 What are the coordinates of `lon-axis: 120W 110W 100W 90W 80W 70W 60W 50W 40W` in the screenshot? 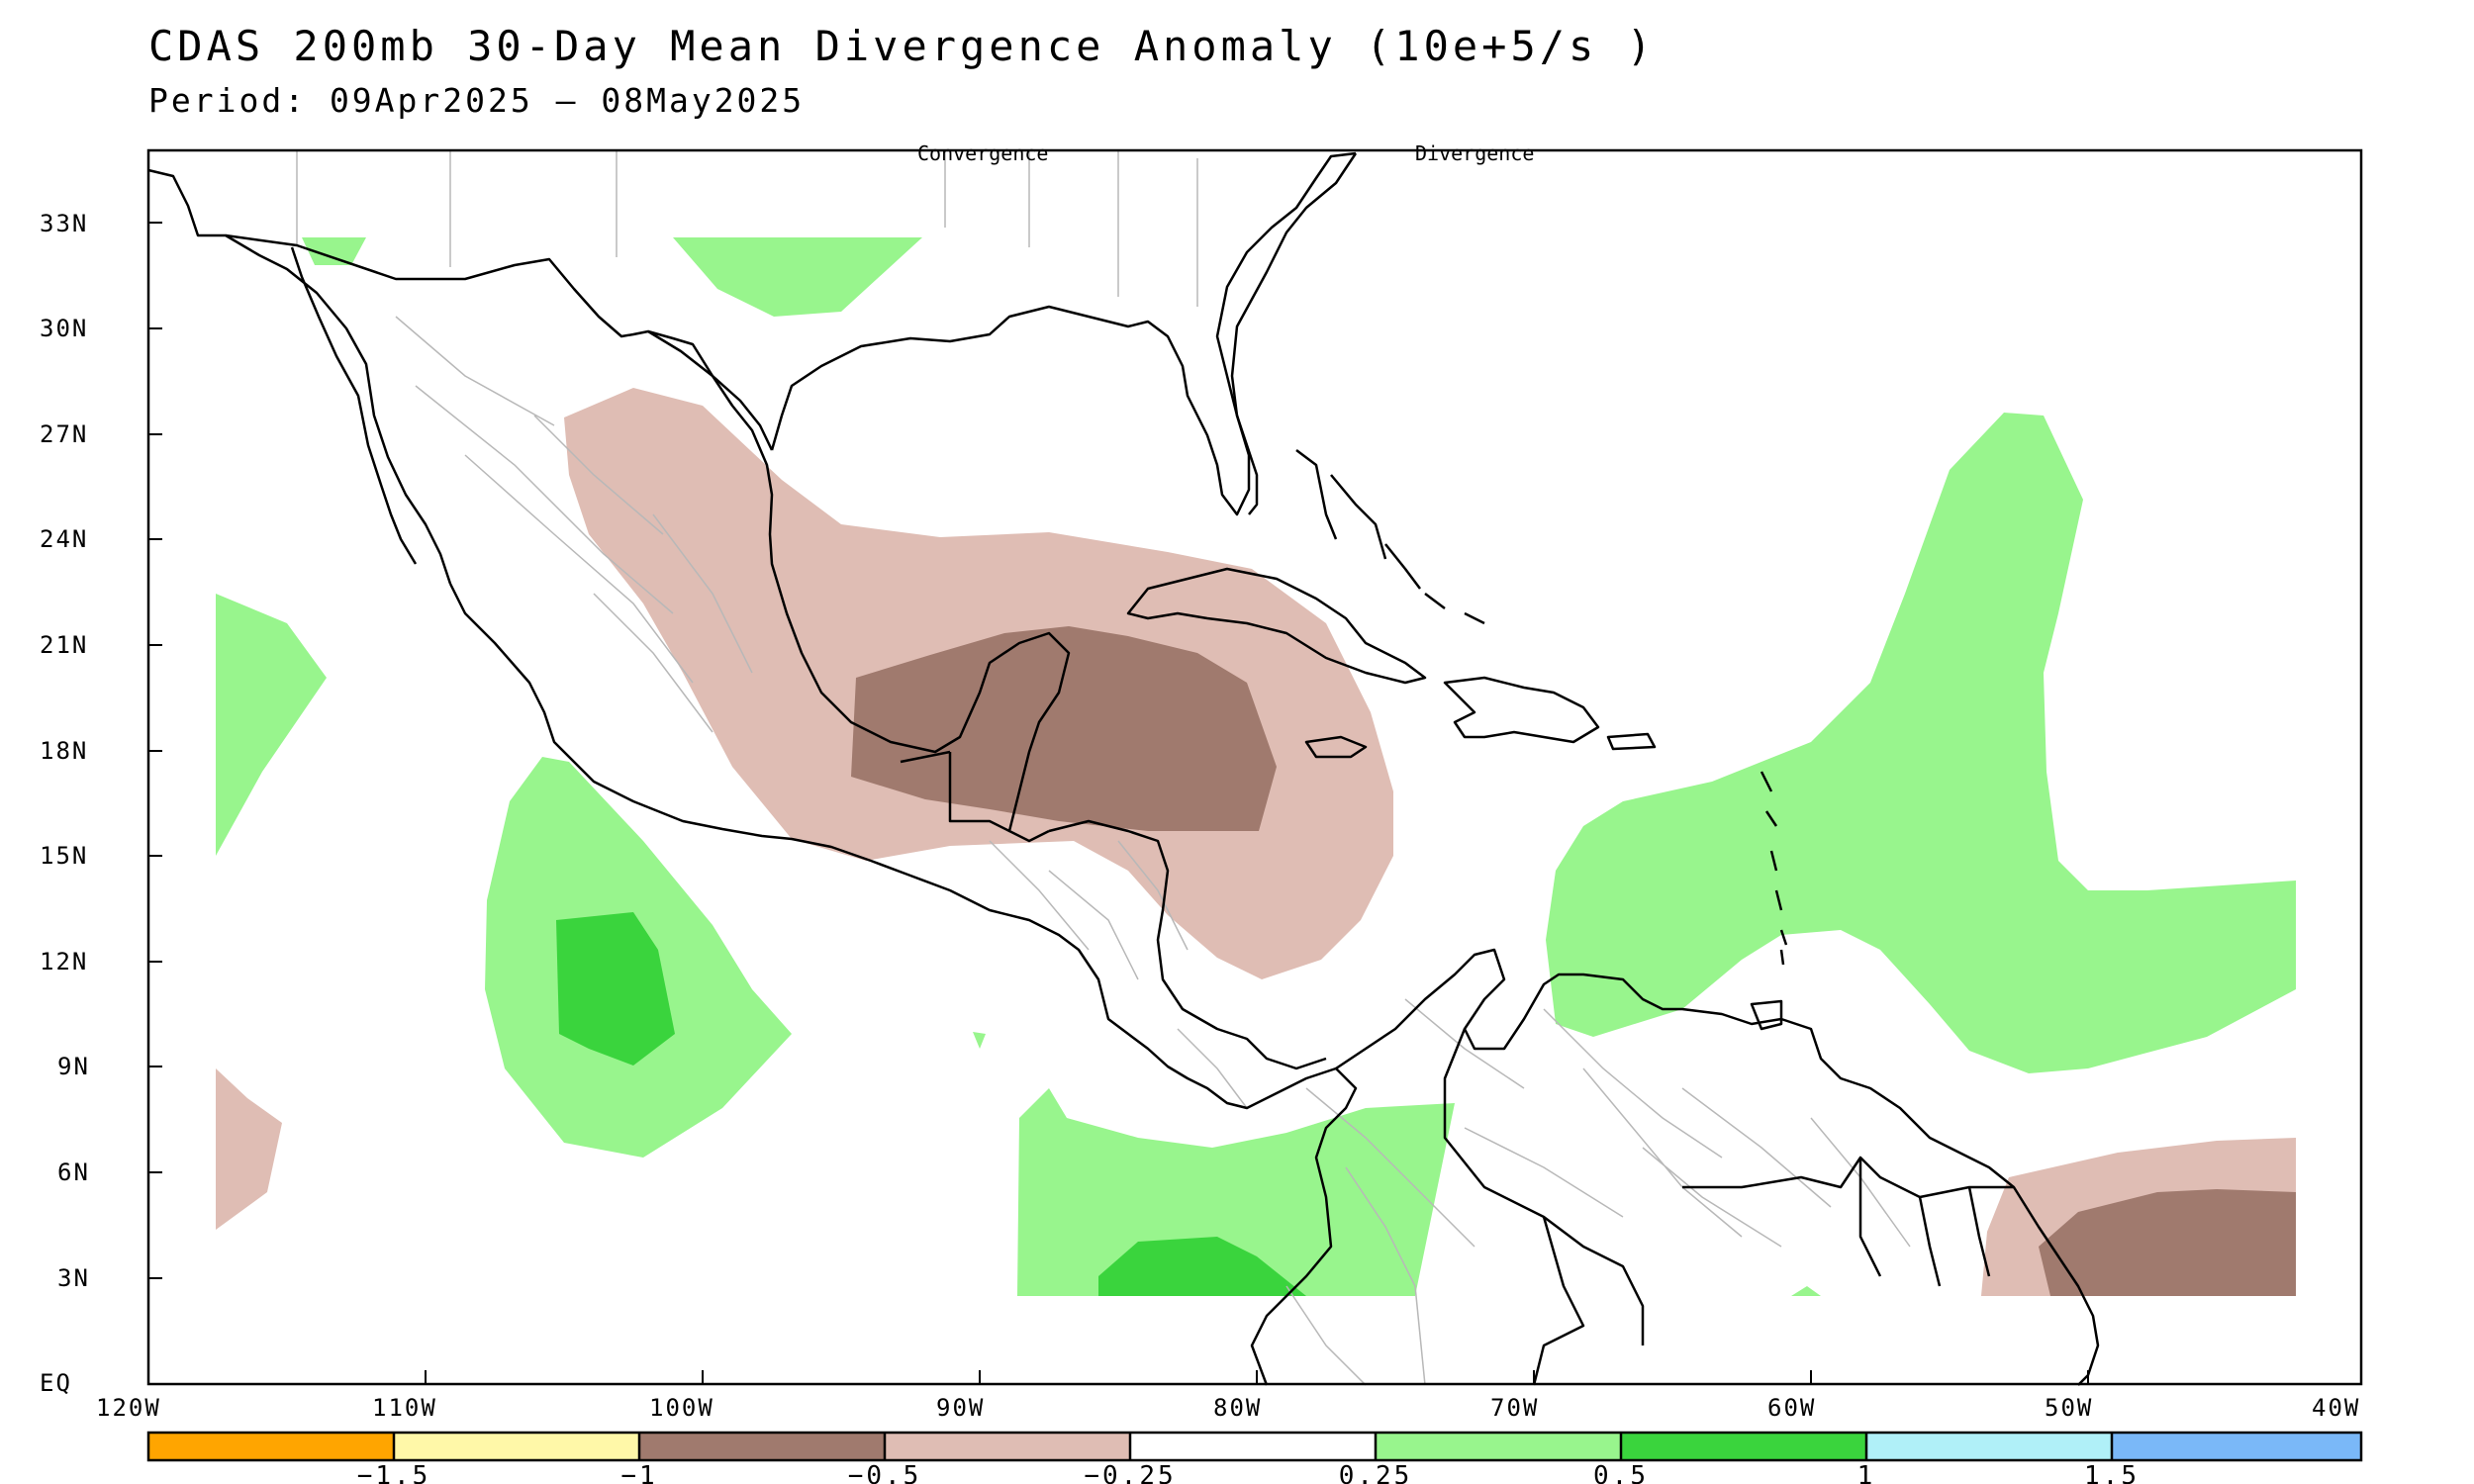 It's located at (1228, 1396).